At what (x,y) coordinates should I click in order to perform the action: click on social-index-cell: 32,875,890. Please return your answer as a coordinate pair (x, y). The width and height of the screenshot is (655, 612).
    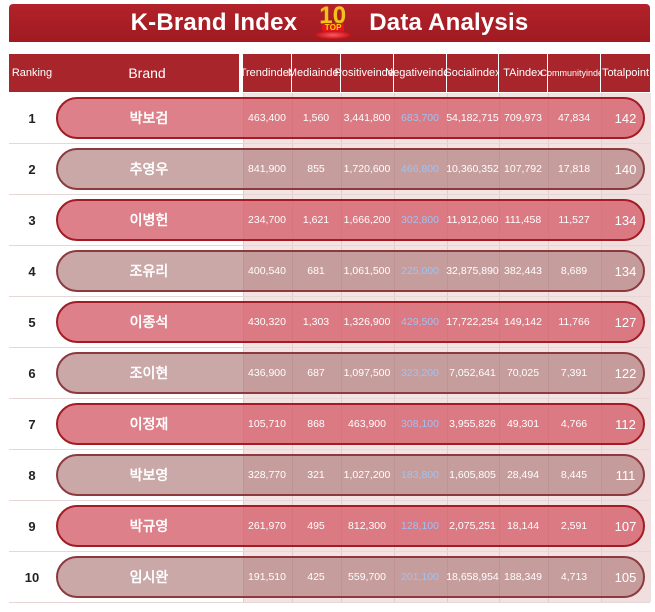
    Looking at the image, I should click on (472, 271).